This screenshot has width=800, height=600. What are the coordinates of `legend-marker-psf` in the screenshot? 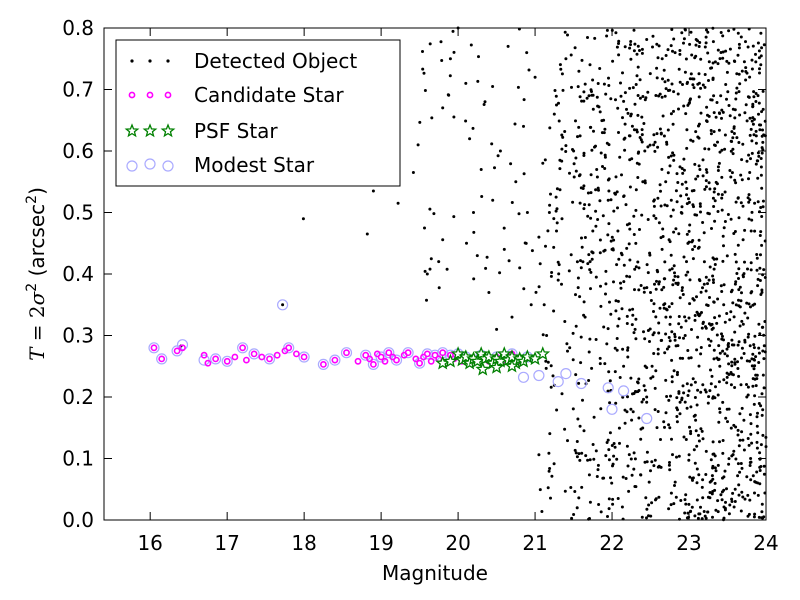 It's located at (150, 130).